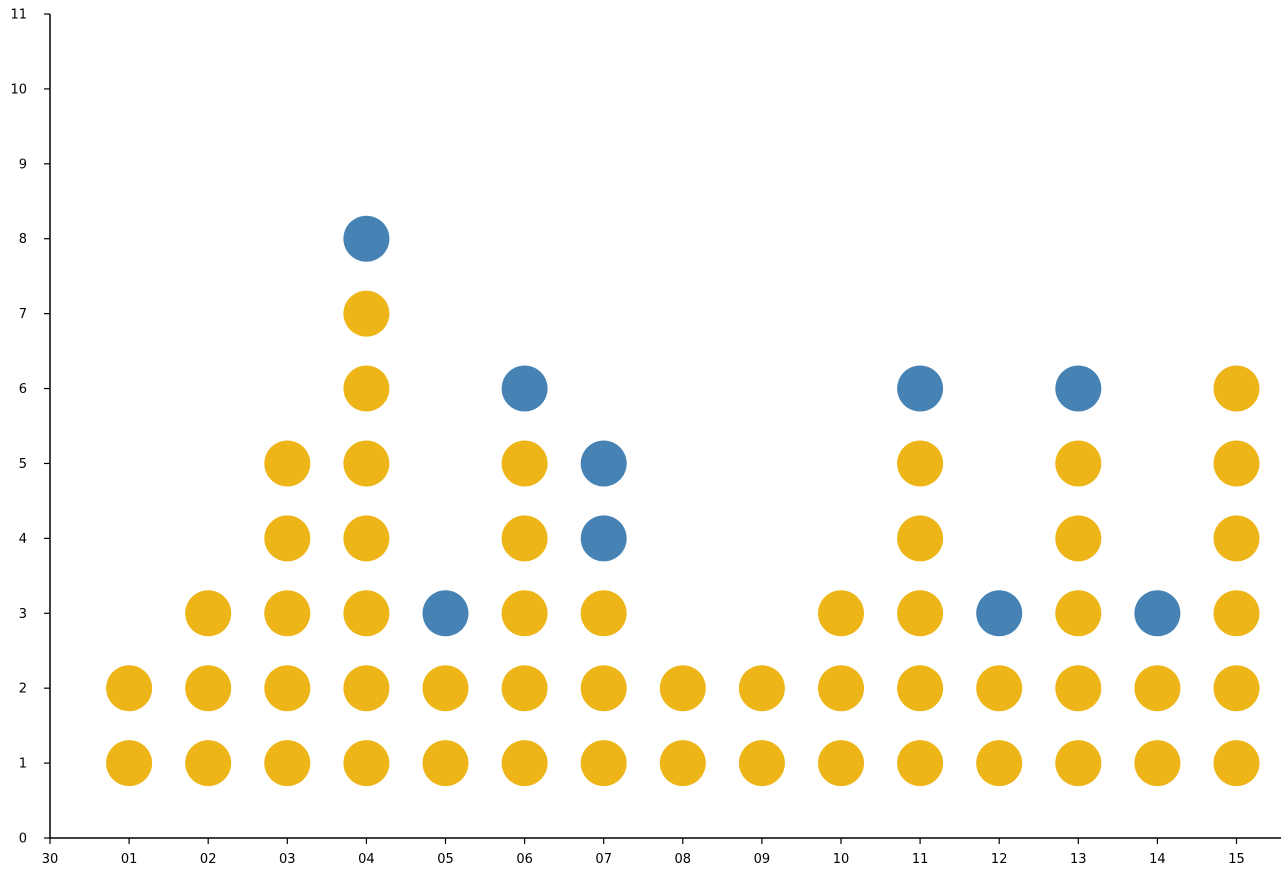 This screenshot has width=1282, height=876. What do you see at coordinates (18, 15) in the screenshot?
I see `y-tick-label-11: 11` at bounding box center [18, 15].